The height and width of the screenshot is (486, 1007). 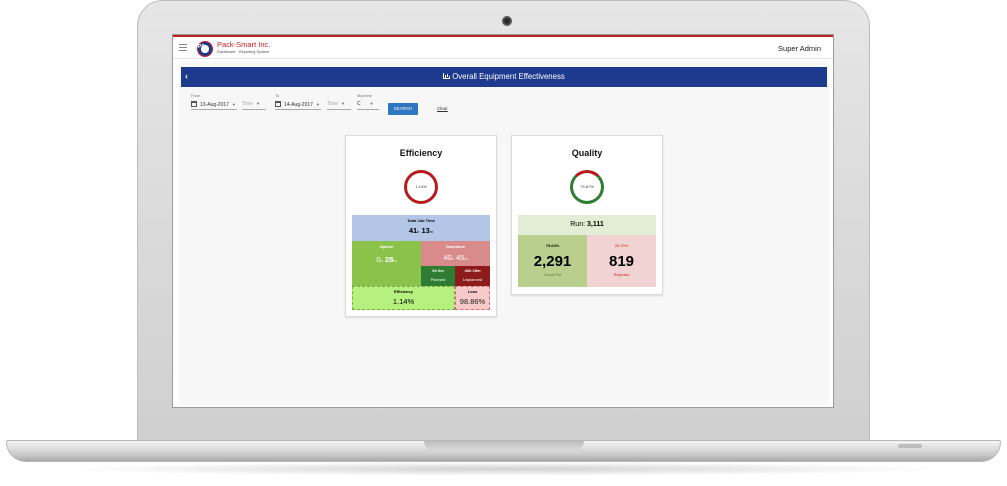 What do you see at coordinates (621, 274) in the screenshot?
I see `rejected-label: Rejected` at bounding box center [621, 274].